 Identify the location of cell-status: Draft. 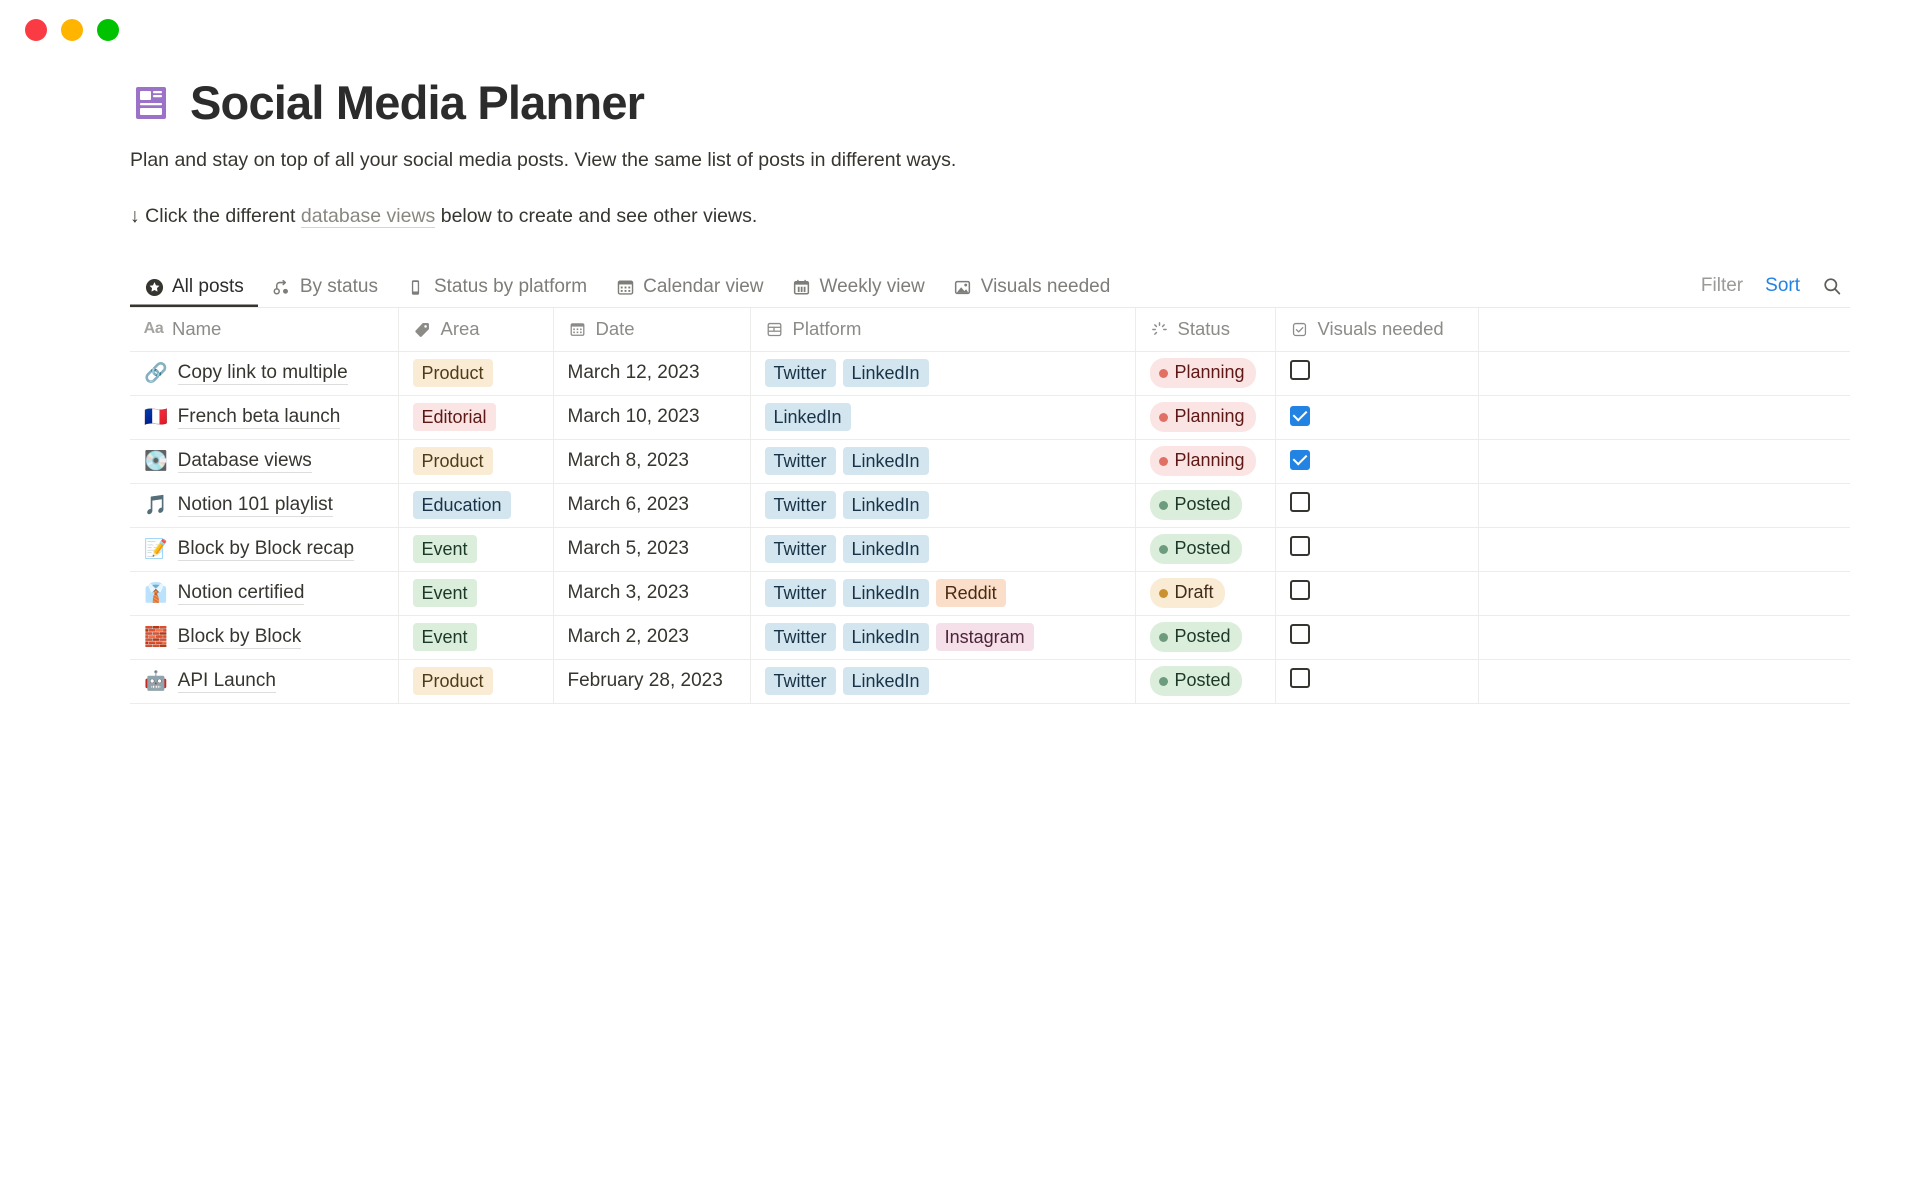
(1205, 593).